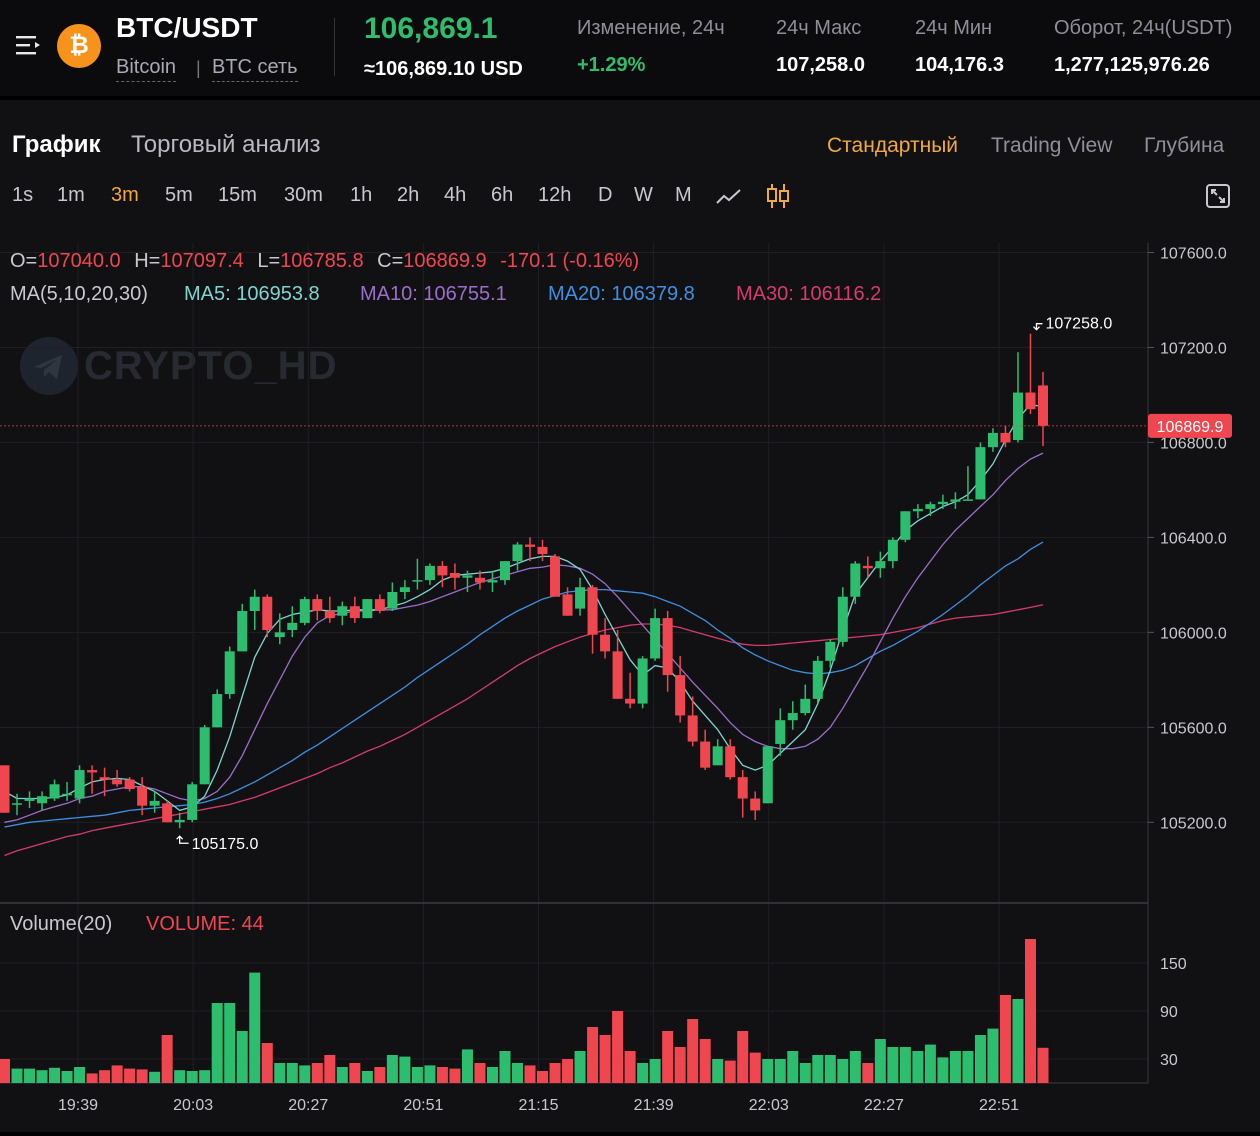 The image size is (1260, 1136). What do you see at coordinates (193, 1105) in the screenshot?
I see `time-tick-label: 20:03` at bounding box center [193, 1105].